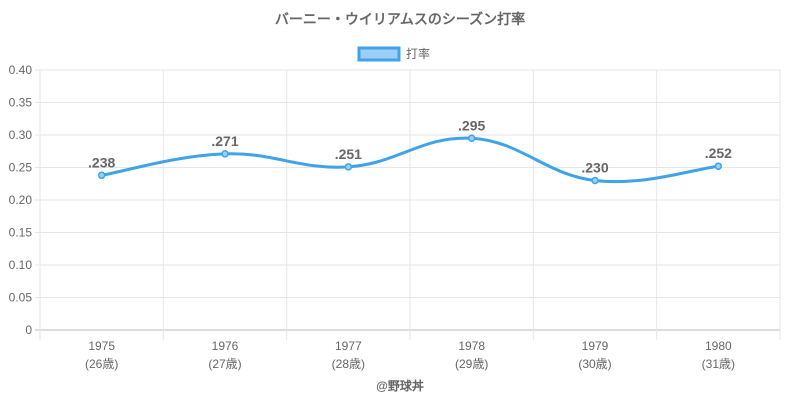 The width and height of the screenshot is (800, 400). I want to click on x-tick-sublabel: (28歳), so click(348, 364).